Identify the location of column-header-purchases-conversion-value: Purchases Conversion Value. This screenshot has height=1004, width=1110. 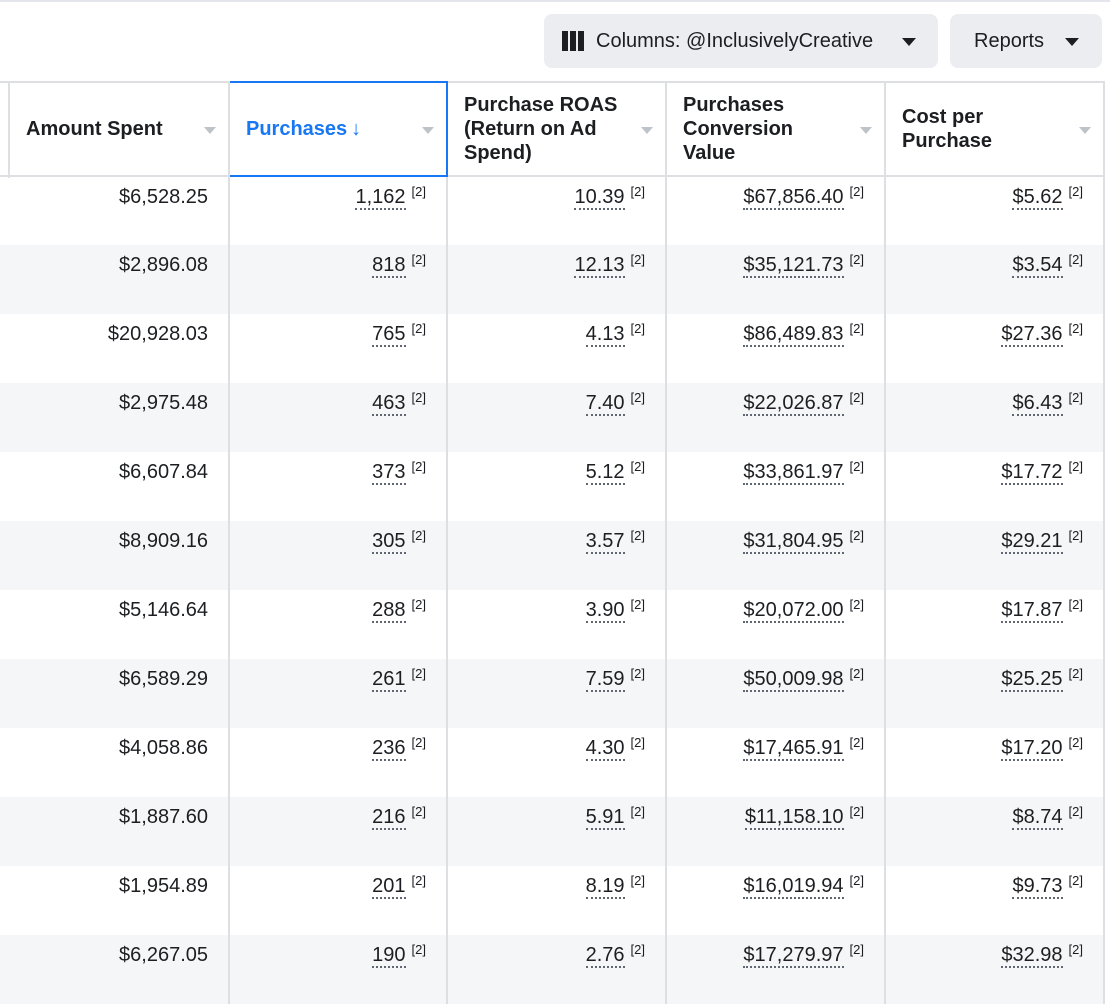
(776, 129).